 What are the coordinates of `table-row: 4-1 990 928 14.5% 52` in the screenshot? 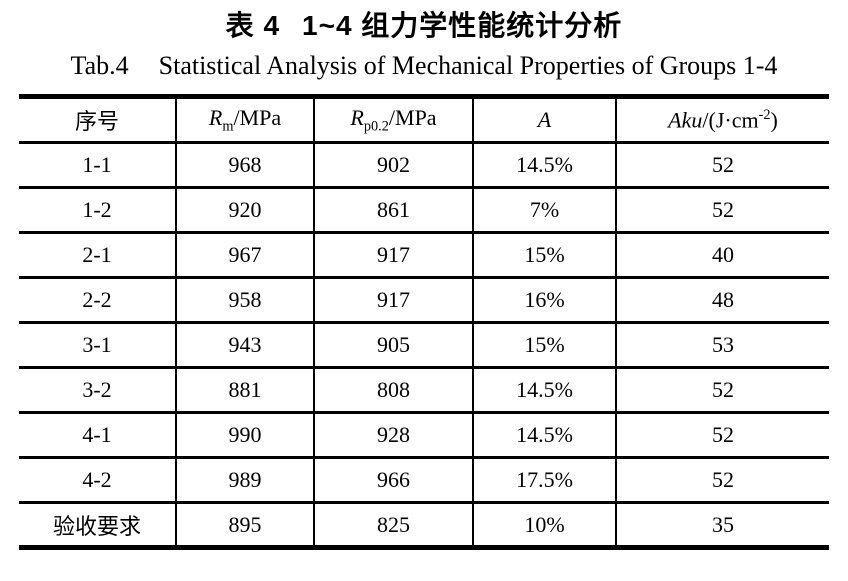 It's located at (424, 435).